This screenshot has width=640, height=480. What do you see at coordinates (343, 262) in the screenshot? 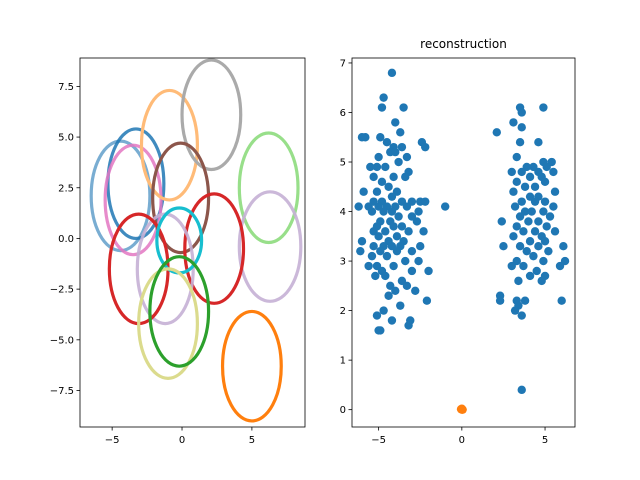
I see `right-ytick-label-3: 3` at bounding box center [343, 262].